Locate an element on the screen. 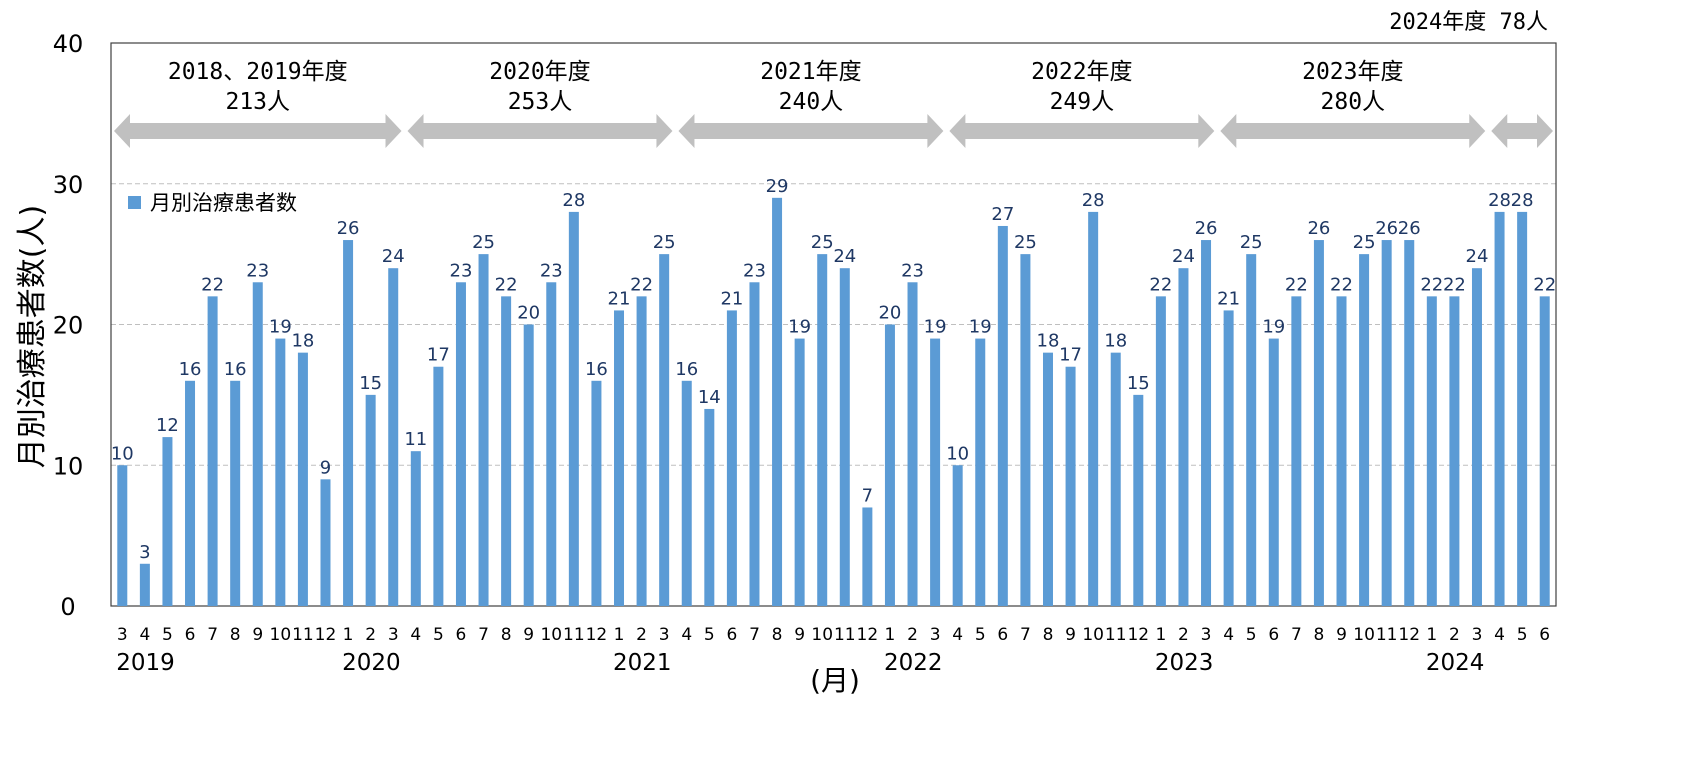 The image size is (1701, 762). year-label: 2022 is located at coordinates (913, 663).